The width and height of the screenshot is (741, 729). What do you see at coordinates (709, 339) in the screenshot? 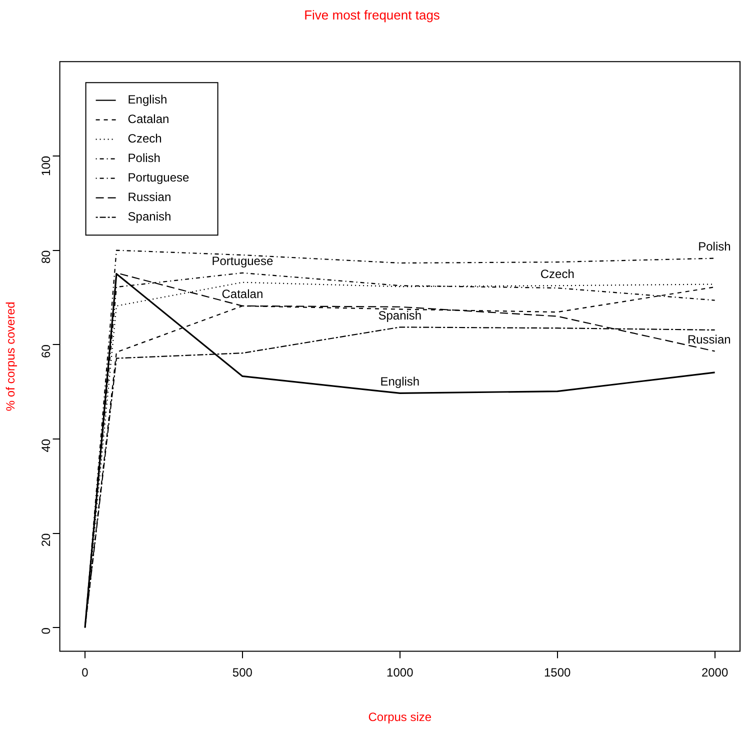
I see `annotation: Russian` at bounding box center [709, 339].